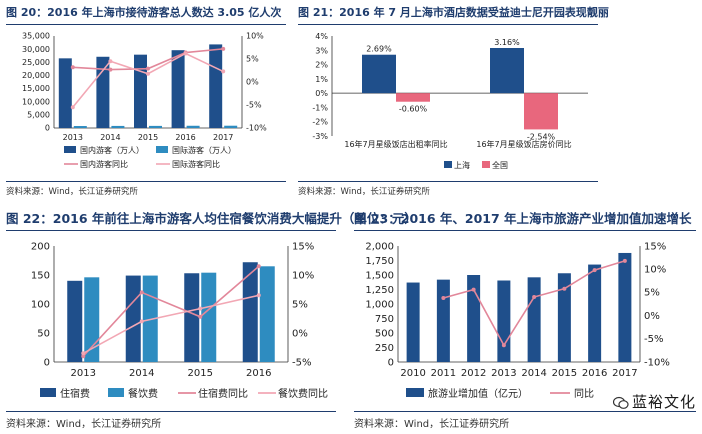 This screenshot has width=702, height=434. What do you see at coordinates (185, 137) in the screenshot?
I see `x-tick-label: 2016` at bounding box center [185, 137].